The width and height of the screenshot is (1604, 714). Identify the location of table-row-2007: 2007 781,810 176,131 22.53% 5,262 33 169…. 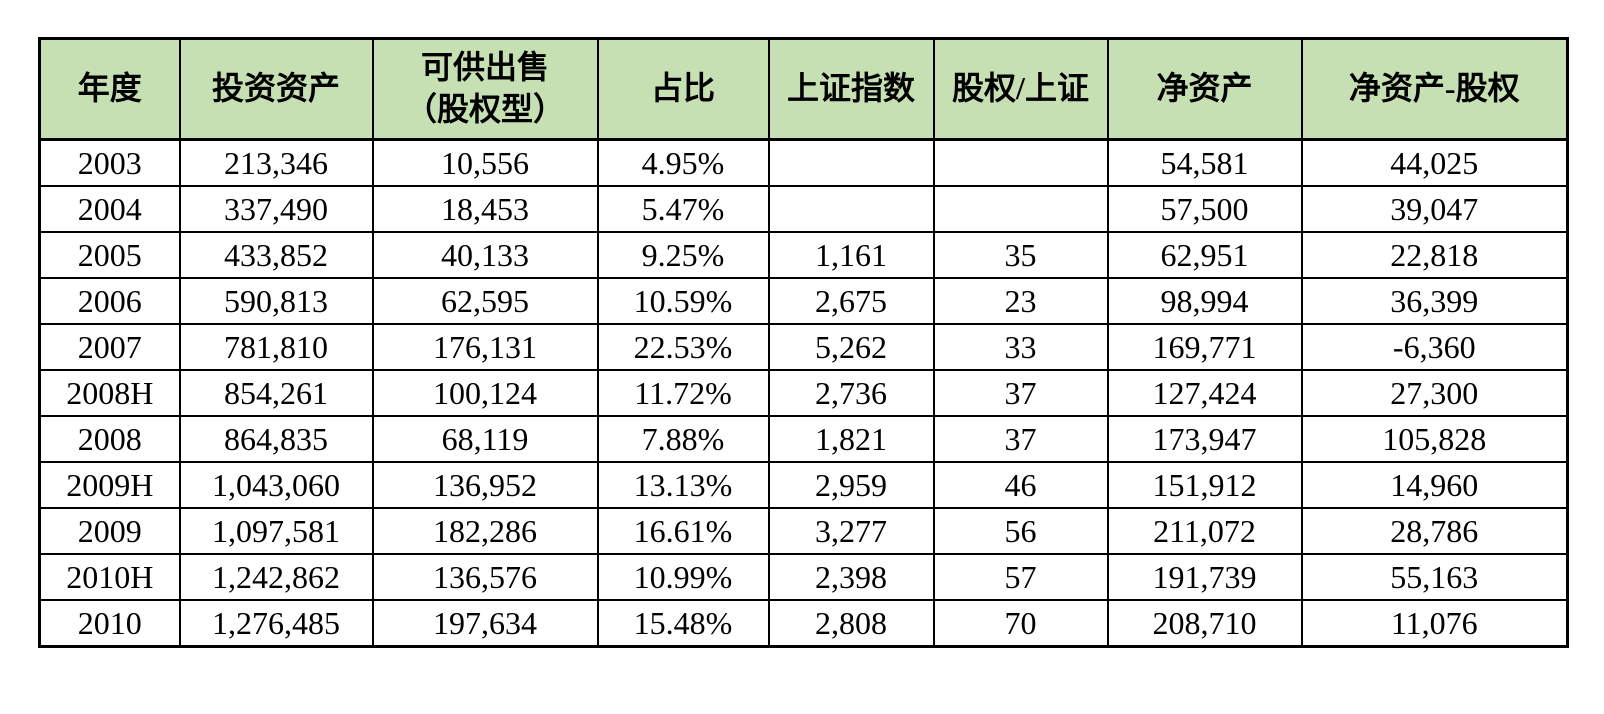
(803, 347).